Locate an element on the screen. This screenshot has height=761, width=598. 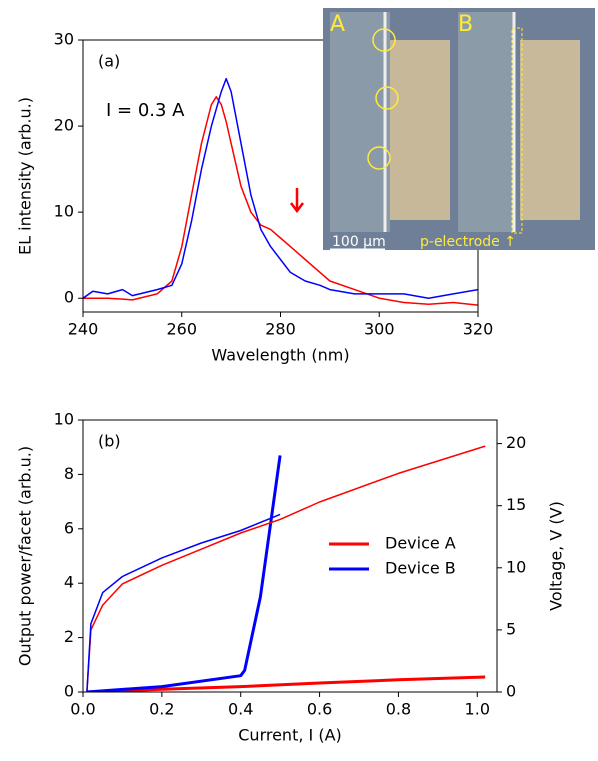
inset-label: A is located at coordinates (337, 24).